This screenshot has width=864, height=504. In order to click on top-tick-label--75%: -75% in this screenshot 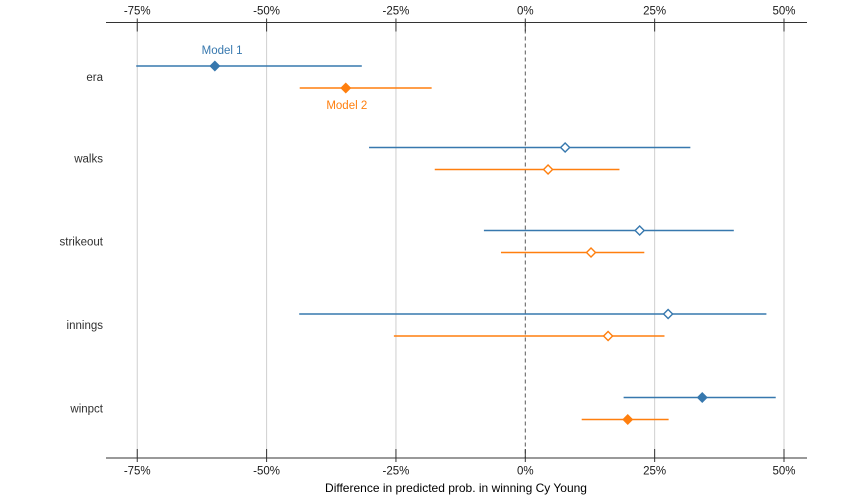, I will do `click(137, 12)`.